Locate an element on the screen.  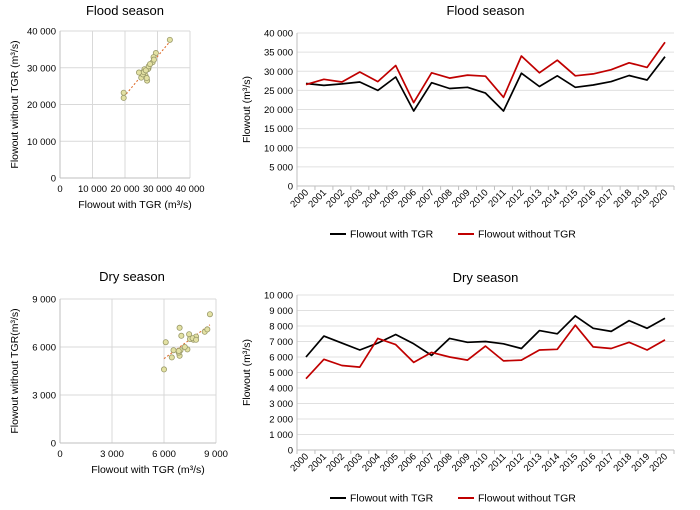
dry-scatter-title: Dry season is located at coordinates (132, 276).